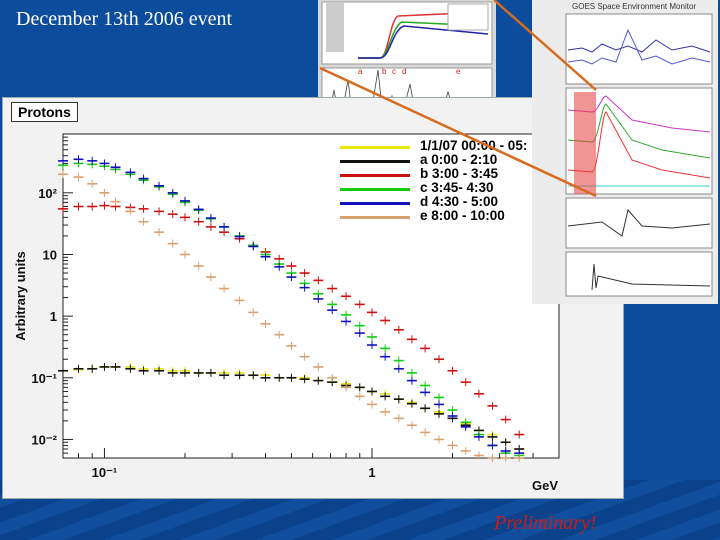  What do you see at coordinates (371, 472) in the screenshot?
I see `x-tick-label: 1` at bounding box center [371, 472].